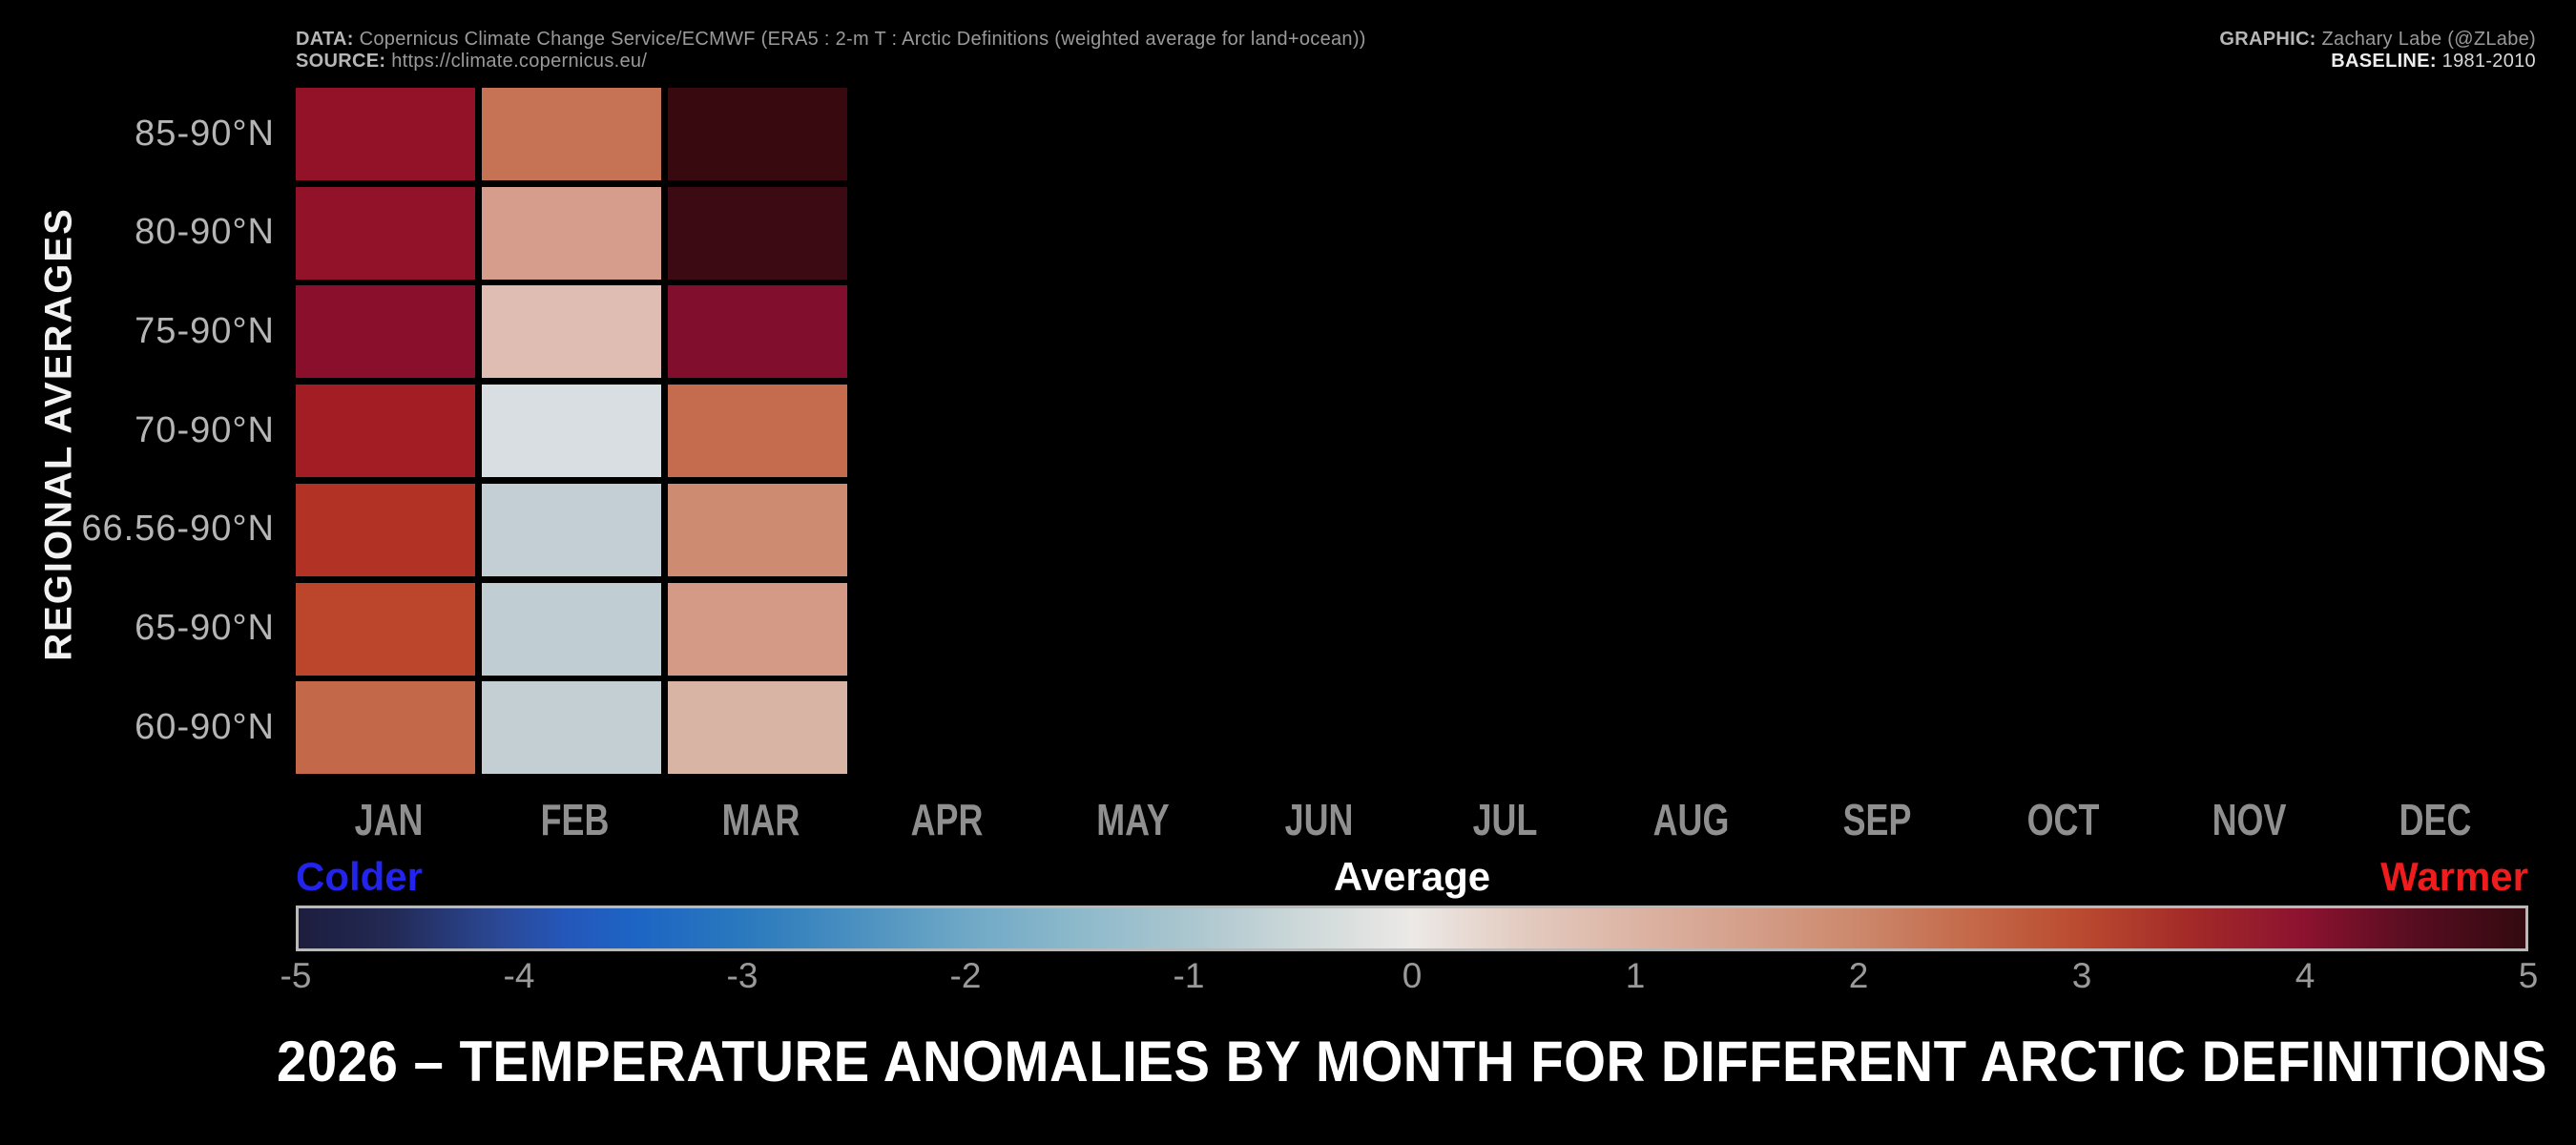 This screenshot has height=1145, width=2576. Describe the element at coordinates (205, 628) in the screenshot. I see `y-axis-label: 65-90°N` at that location.